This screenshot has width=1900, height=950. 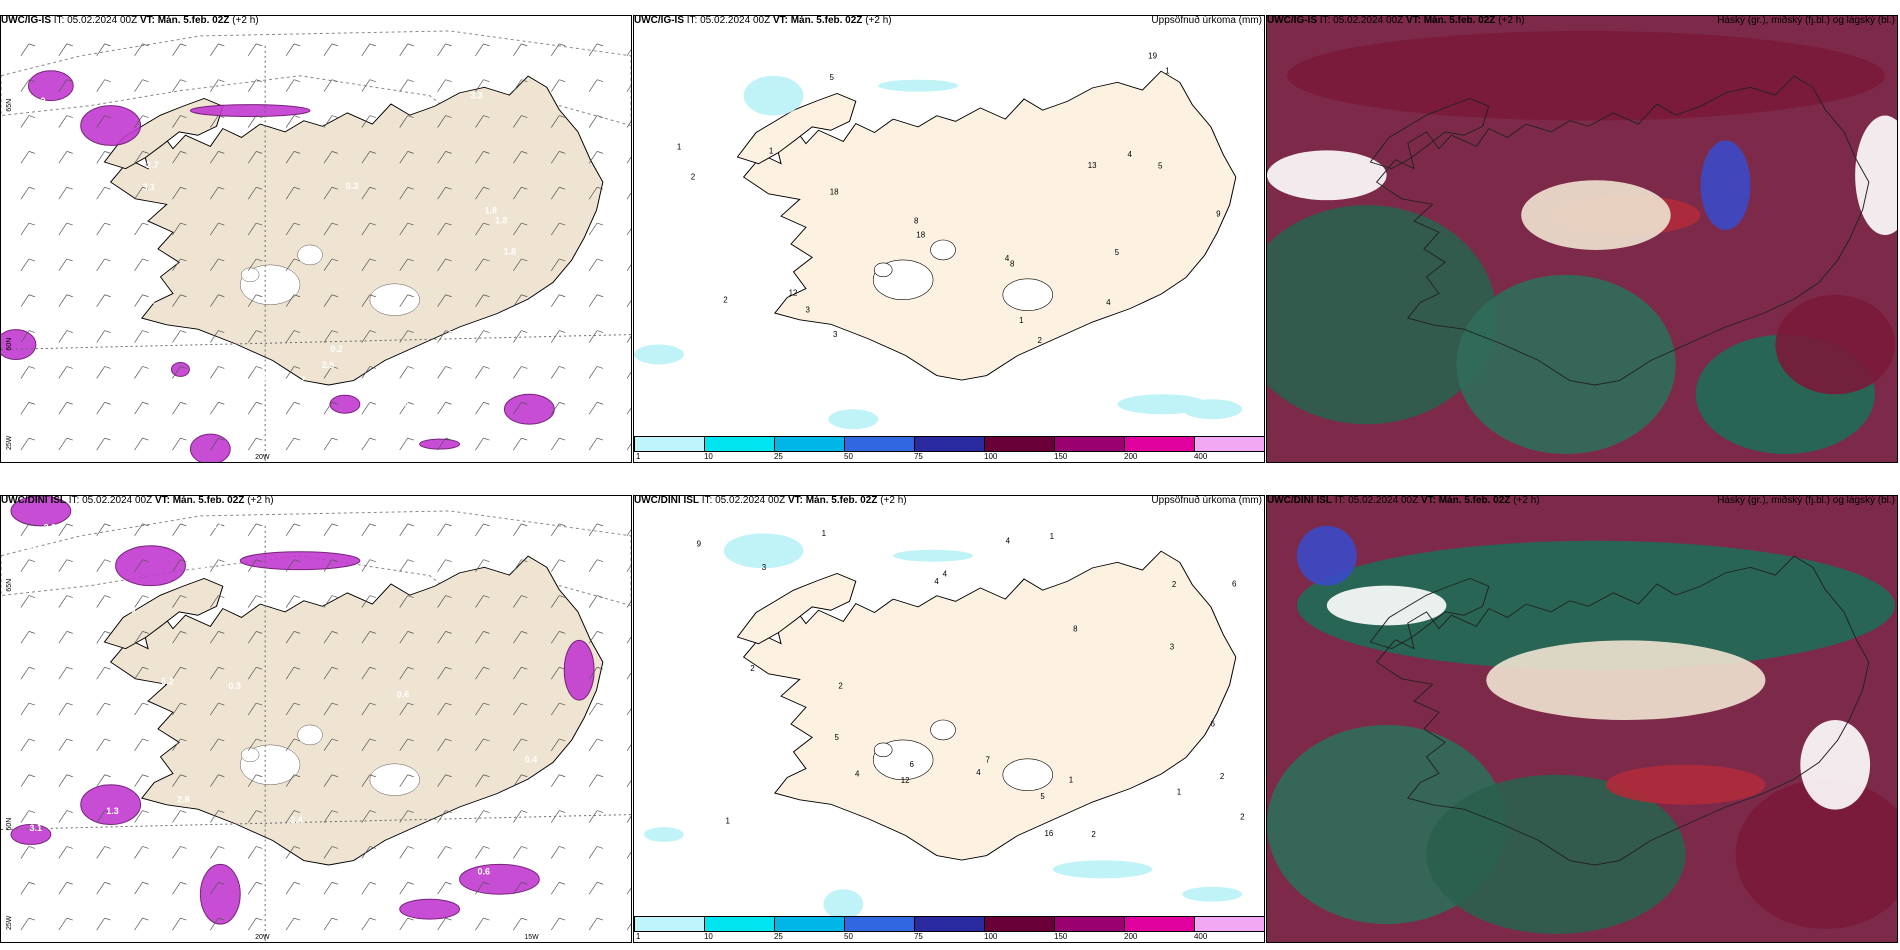 I want to click on colorbar-tick: 200, so click(x=1131, y=936).